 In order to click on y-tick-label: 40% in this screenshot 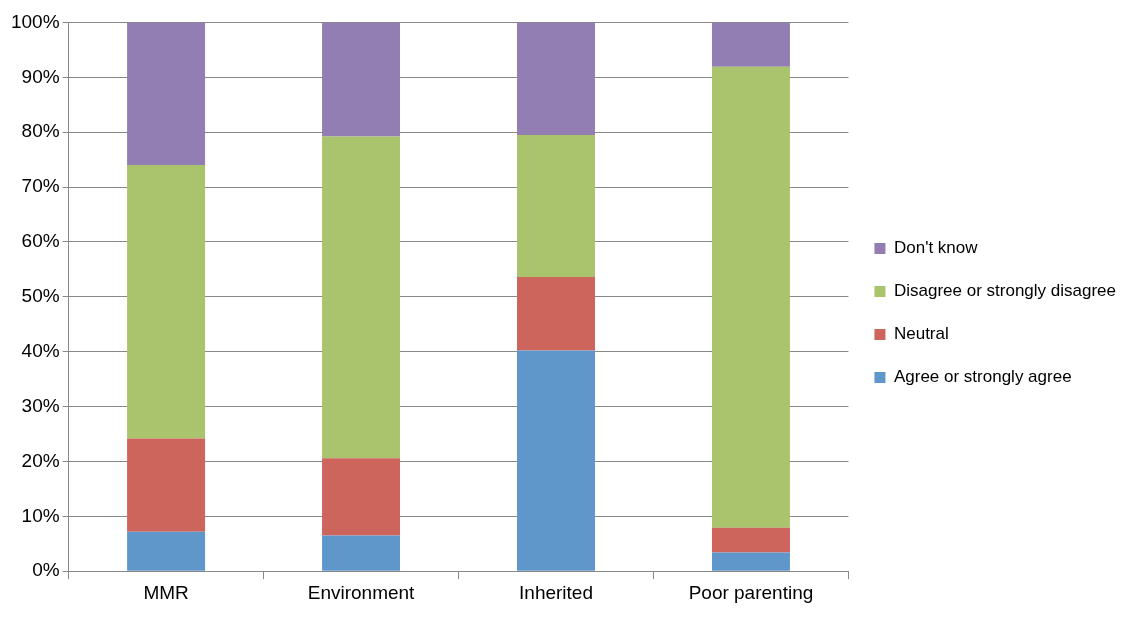, I will do `click(40, 350)`.